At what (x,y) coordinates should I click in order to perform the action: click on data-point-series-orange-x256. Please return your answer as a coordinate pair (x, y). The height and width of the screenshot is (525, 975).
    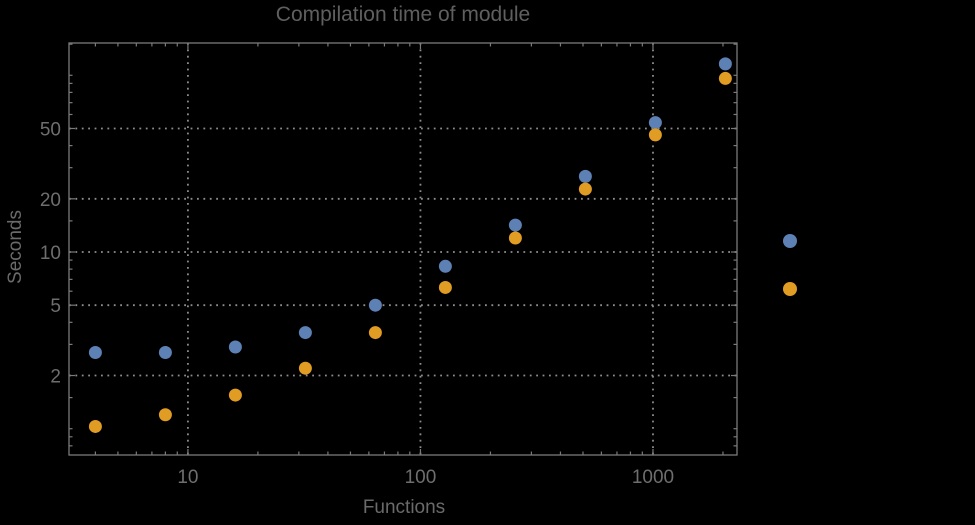
    Looking at the image, I should click on (515, 238).